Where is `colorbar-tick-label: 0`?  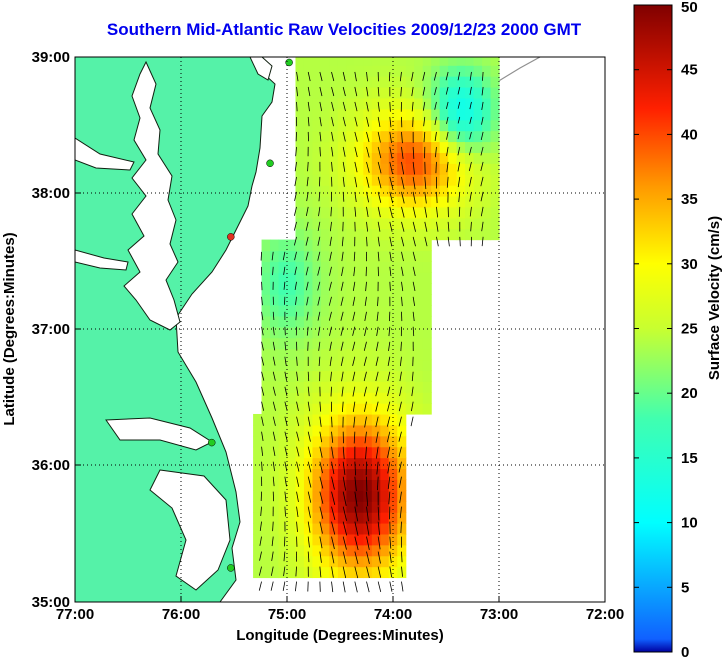 colorbar-tick-label: 0 is located at coordinates (685, 651).